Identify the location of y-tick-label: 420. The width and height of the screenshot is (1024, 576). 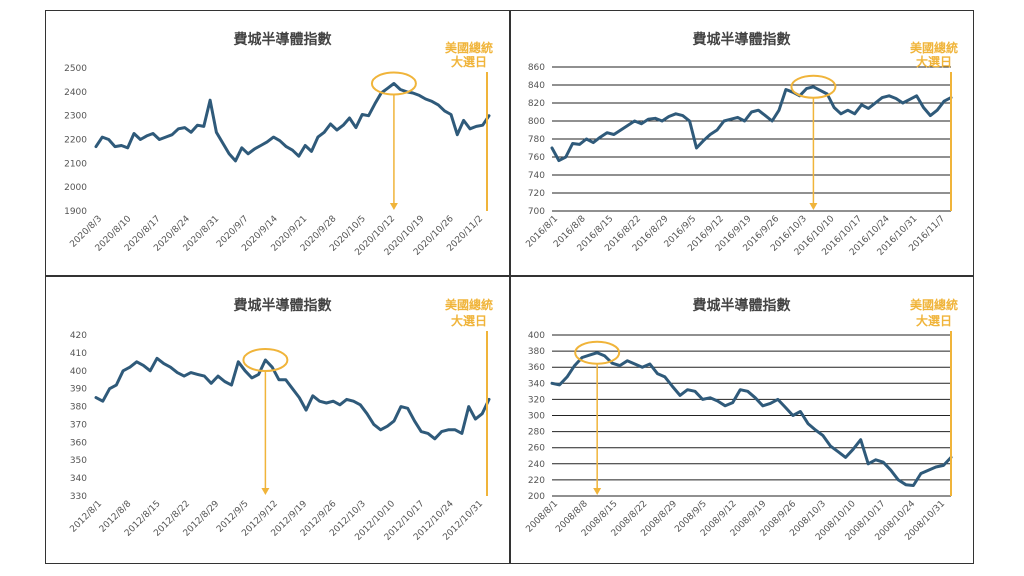
(78, 336).